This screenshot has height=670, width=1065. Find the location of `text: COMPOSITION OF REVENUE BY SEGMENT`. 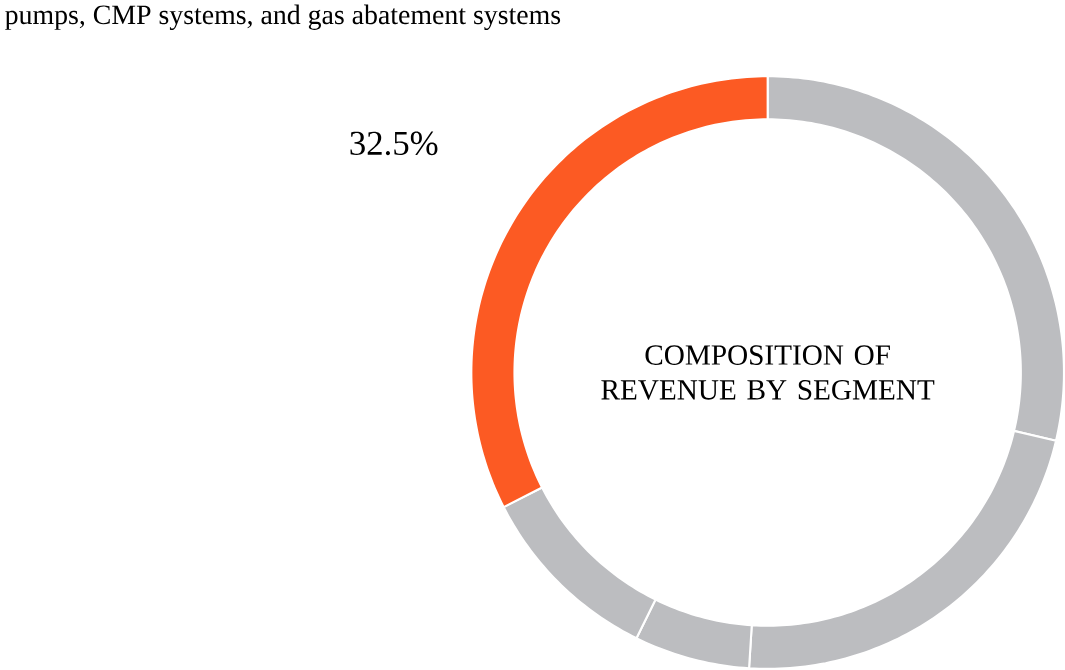

text: COMPOSITION OF REVENUE BY SEGMENT is located at coordinates (768, 372).